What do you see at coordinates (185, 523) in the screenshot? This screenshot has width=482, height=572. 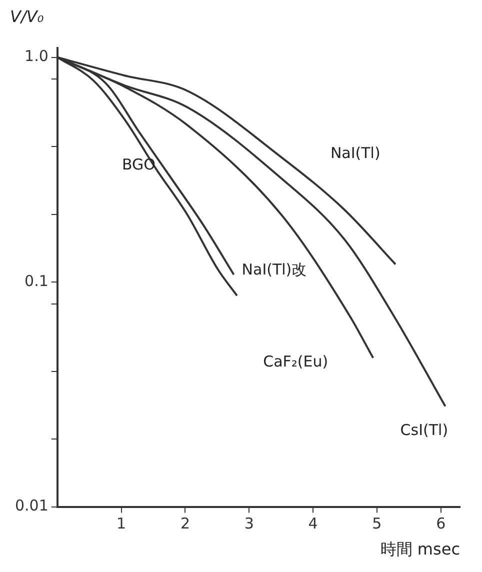 I see `x-tick-label: 2` at bounding box center [185, 523].